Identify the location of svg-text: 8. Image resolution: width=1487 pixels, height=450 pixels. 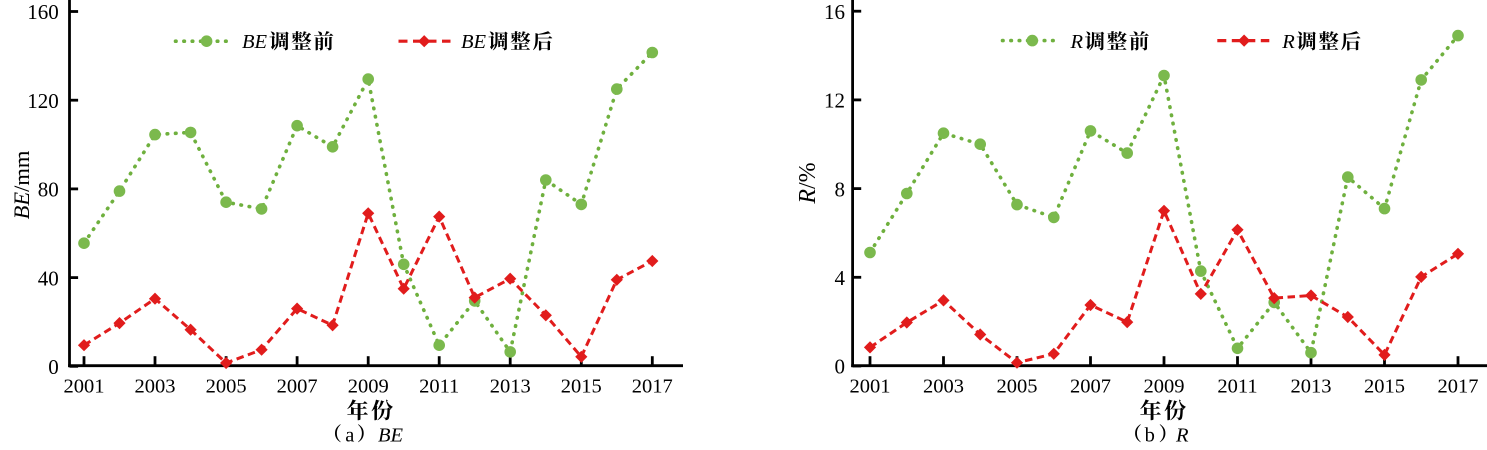
(840, 189).